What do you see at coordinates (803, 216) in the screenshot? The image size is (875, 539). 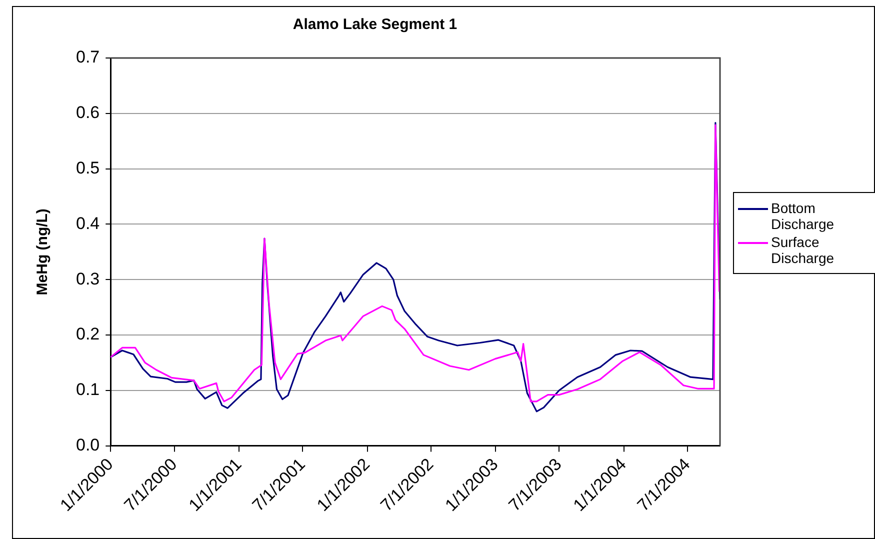 I see `legend-label: Bottom Discharge` at bounding box center [803, 216].